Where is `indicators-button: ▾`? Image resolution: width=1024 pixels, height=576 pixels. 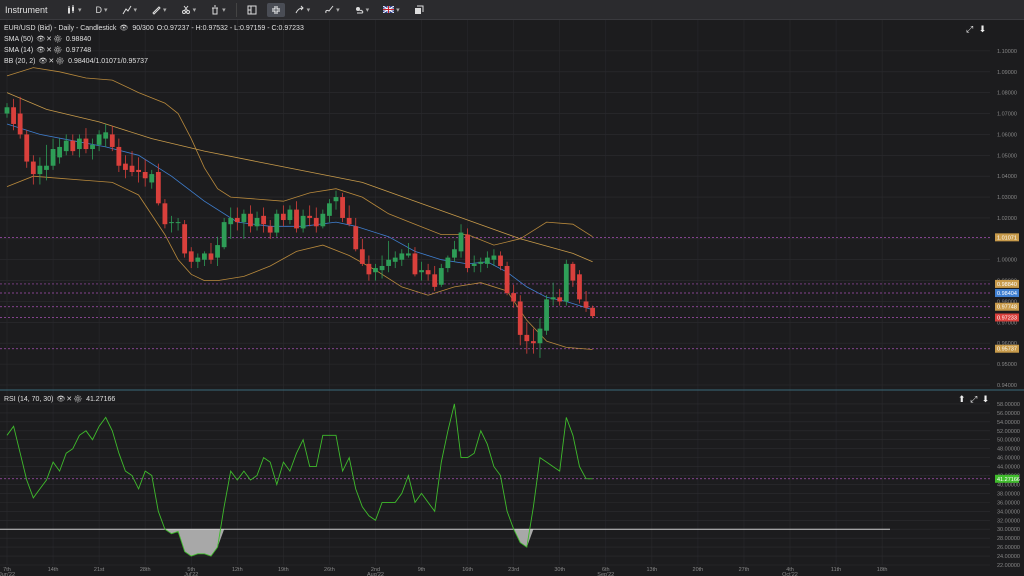
indicators-button: ▾ is located at coordinates (130, 10).